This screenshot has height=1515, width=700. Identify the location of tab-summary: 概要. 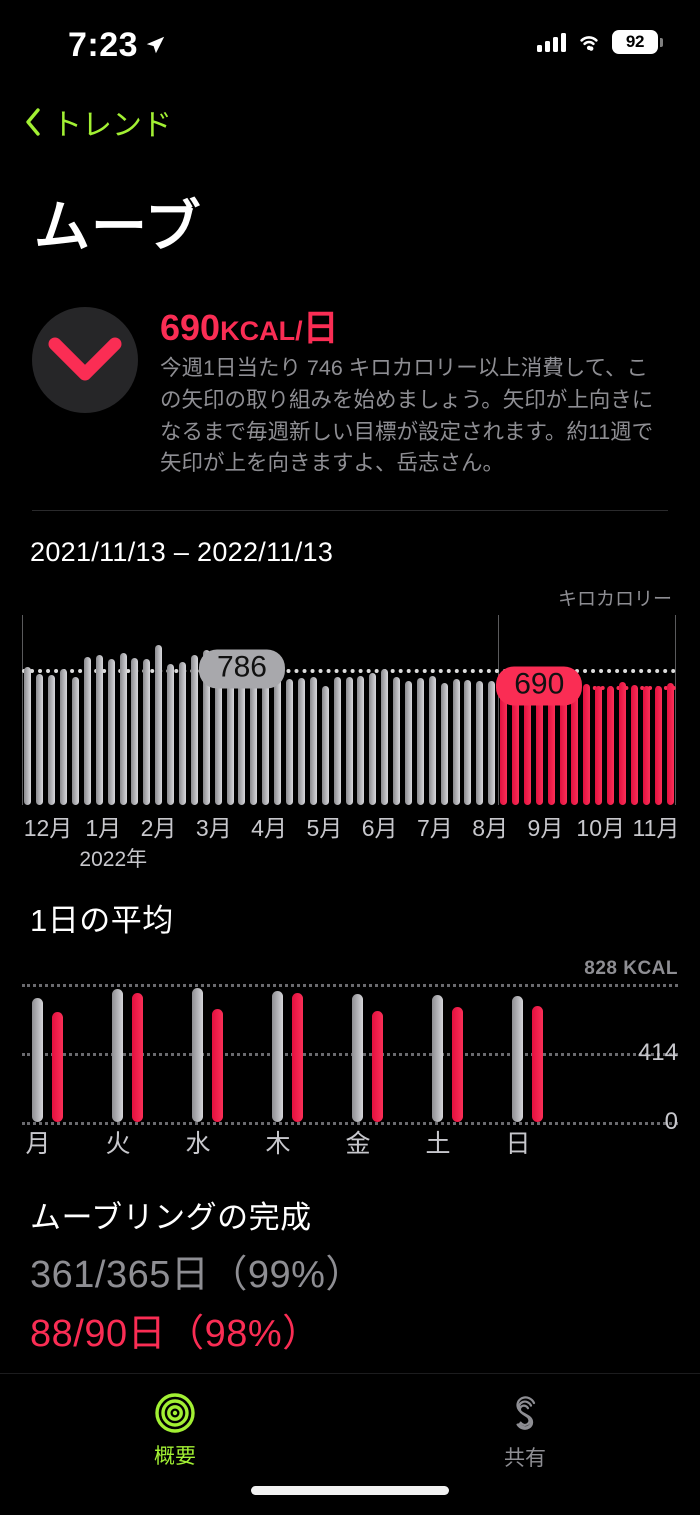
(175, 1444).